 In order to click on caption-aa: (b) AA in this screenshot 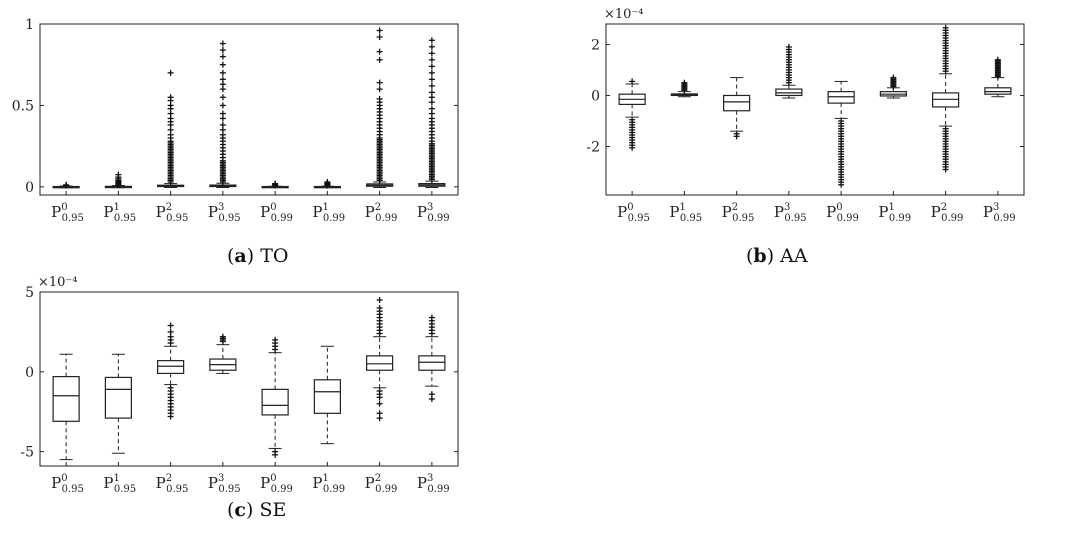, I will do `click(777, 256)`.